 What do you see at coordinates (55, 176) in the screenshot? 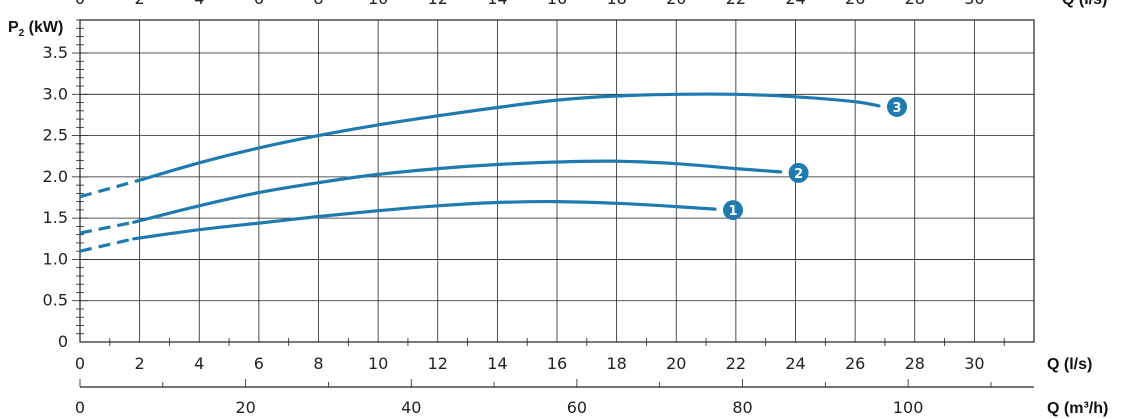
I see `y-tick-label: 2.0` at bounding box center [55, 176].